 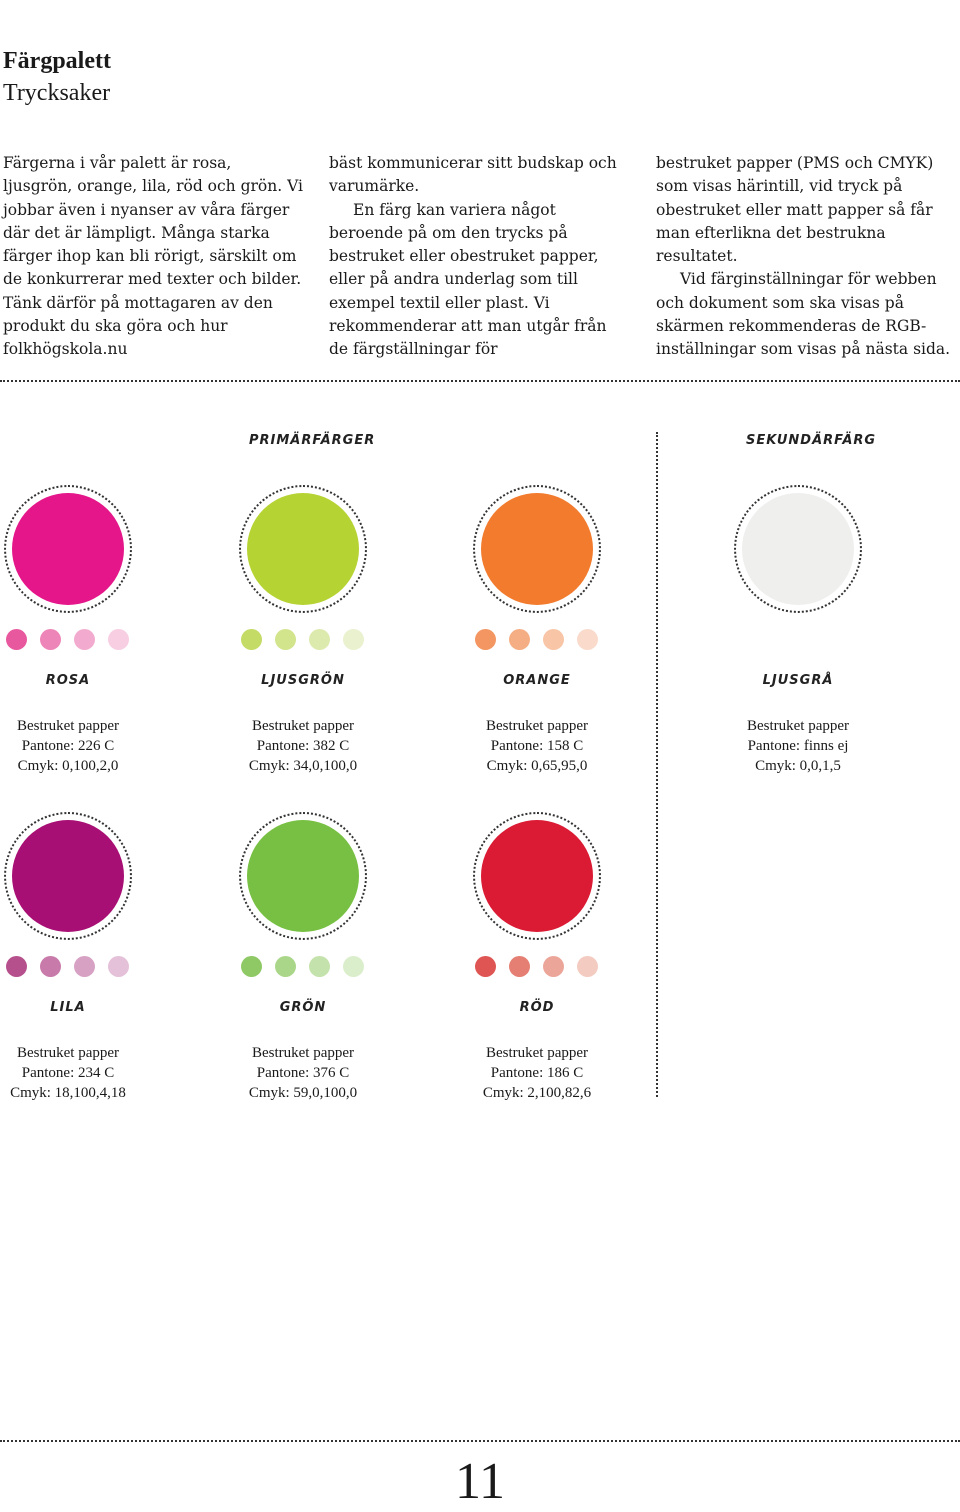 I want to click on spec-pantone: Pantone: 376 C, so click(x=303, y=1073).